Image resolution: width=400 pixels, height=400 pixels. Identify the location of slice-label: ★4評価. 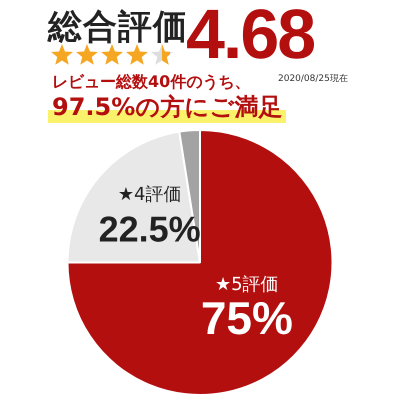
(150, 195).